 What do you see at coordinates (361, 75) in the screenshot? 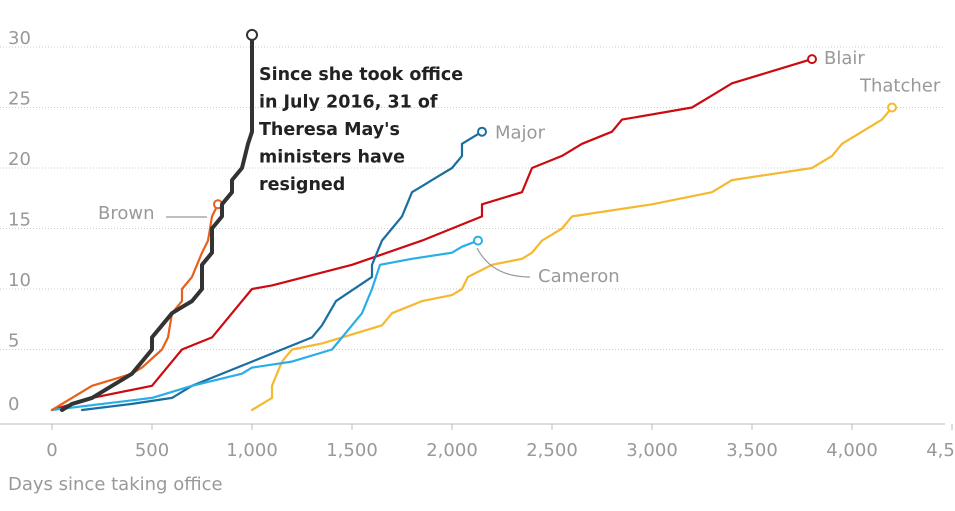
I see `annotation-line: Since she took office` at bounding box center [361, 75].